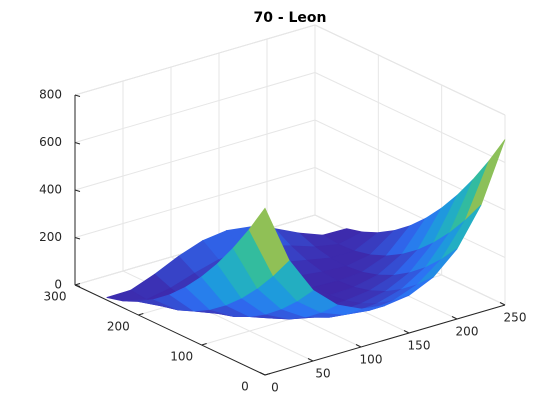 This screenshot has height=420, width=560. What do you see at coordinates (50, 190) in the screenshot?
I see `z-tick-label: 400` at bounding box center [50, 190].